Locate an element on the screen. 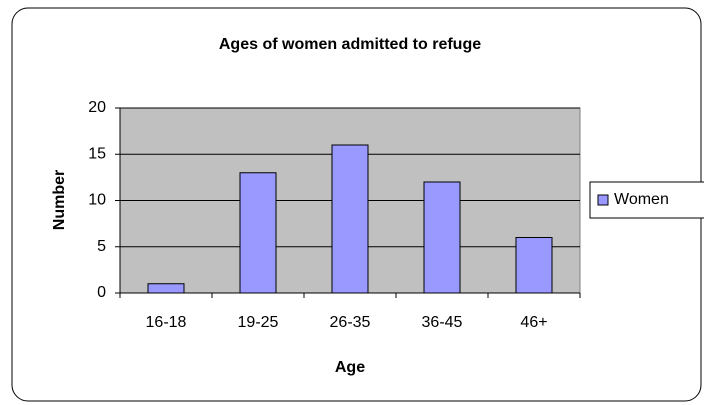 The image size is (704, 405). y-tick-label: 10 is located at coordinates (97, 200).